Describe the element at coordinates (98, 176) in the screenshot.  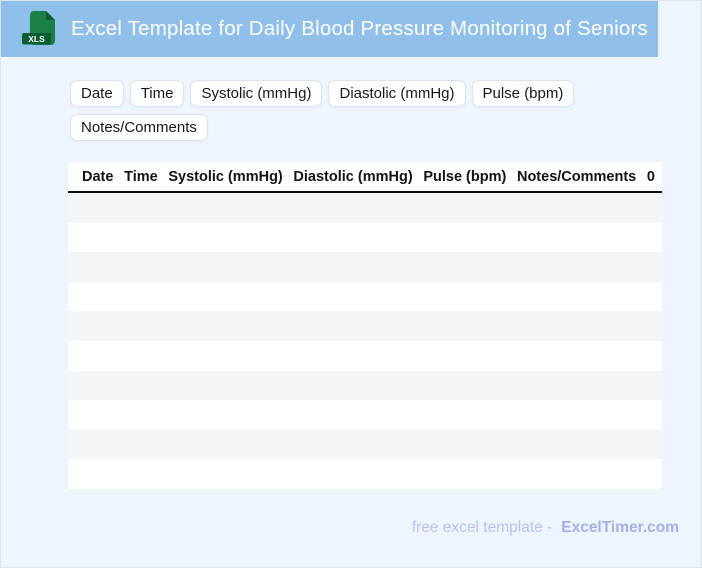
I see `table-column-header: Date` at that location.